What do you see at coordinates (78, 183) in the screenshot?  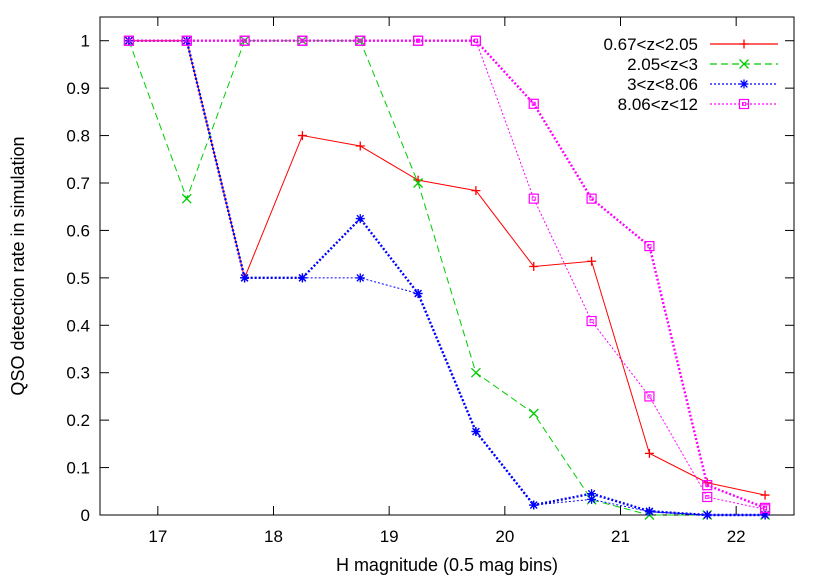 I see `y-tick-label: 0.7` at bounding box center [78, 183].